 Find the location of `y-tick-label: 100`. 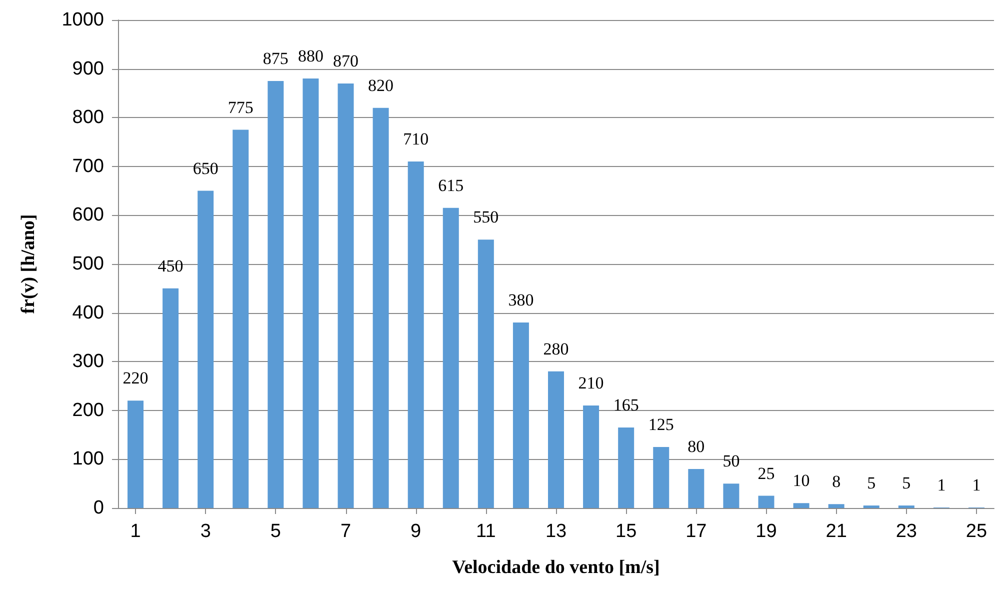

y-tick-label: 100 is located at coordinates (88, 459).